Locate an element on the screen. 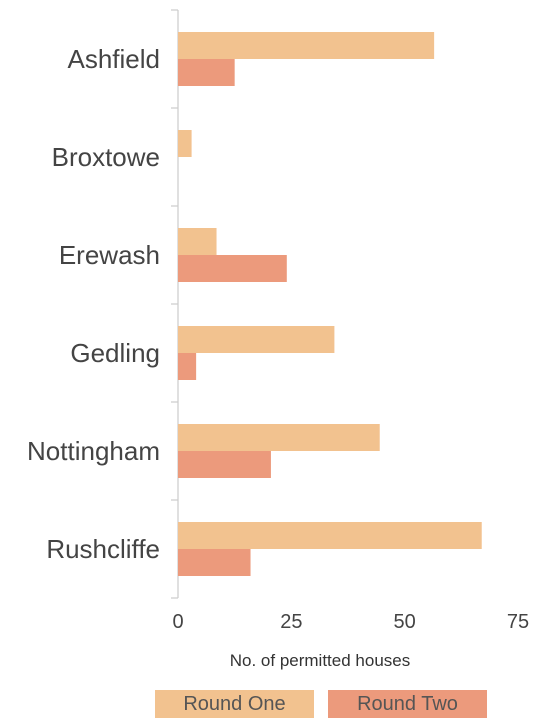 The width and height of the screenshot is (535, 718). category-label: Gedling is located at coordinates (115, 353).